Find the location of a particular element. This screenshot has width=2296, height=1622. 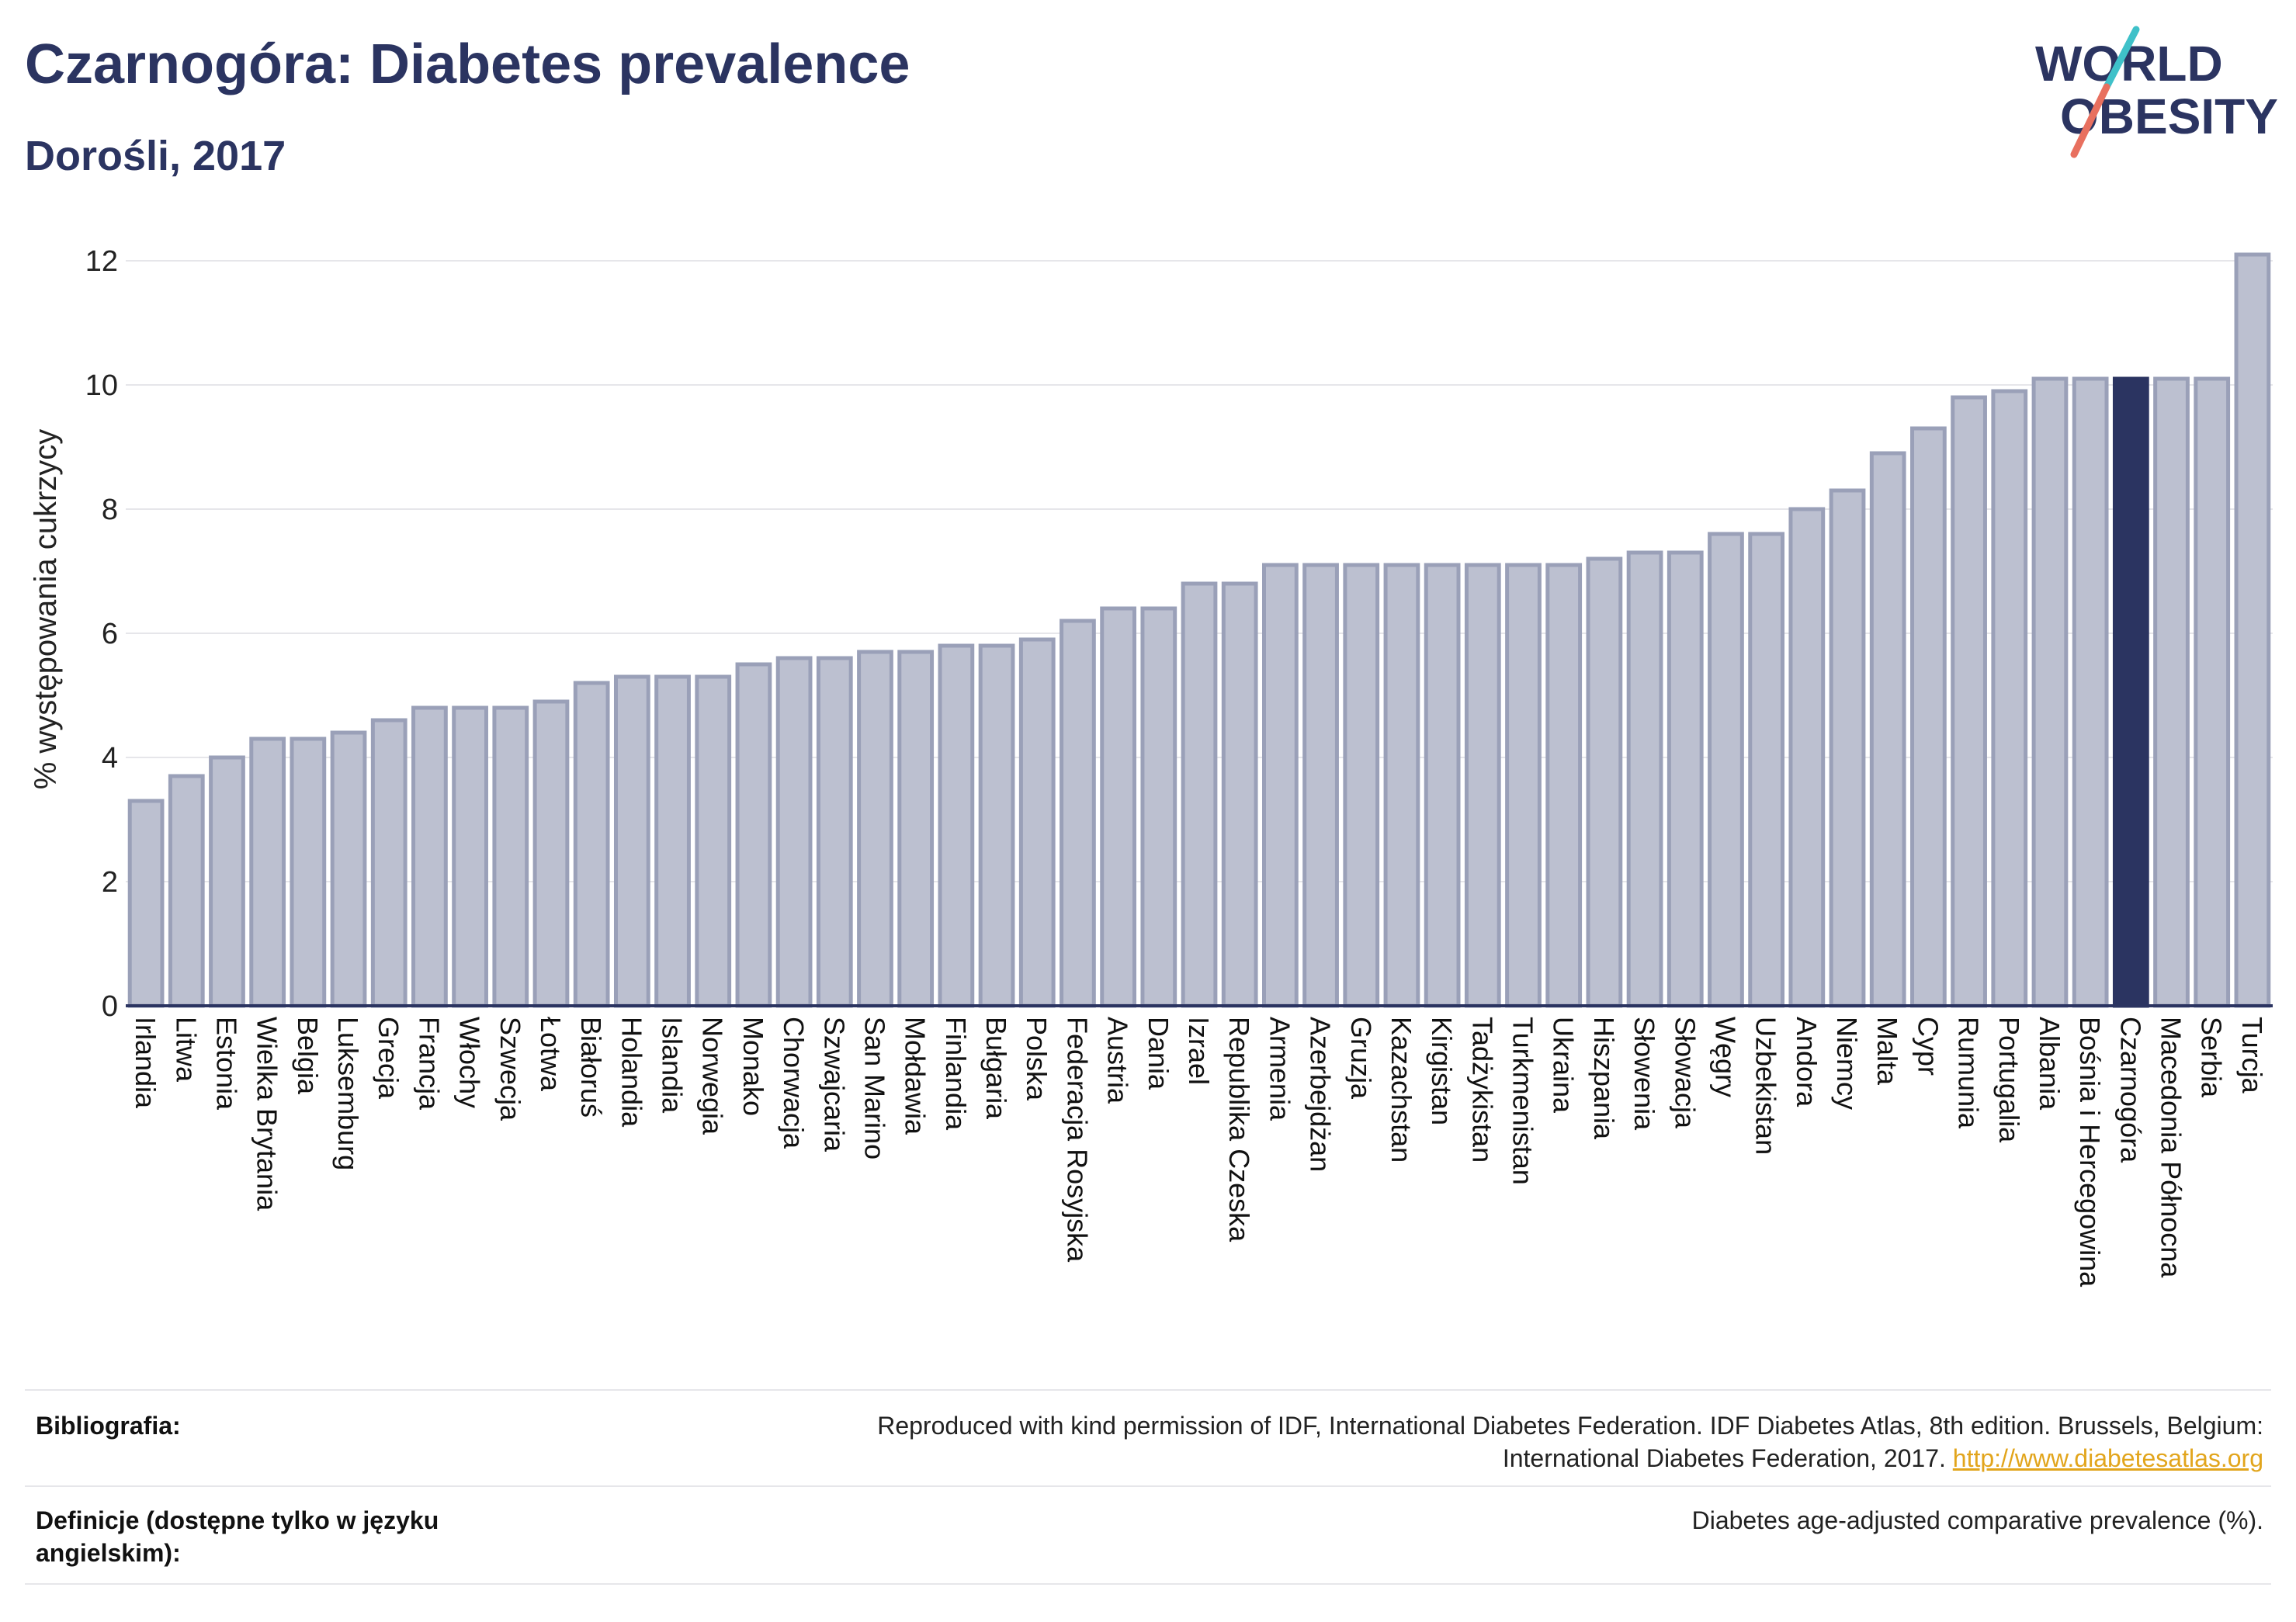

x-tick-label: Uzbekistan is located at coordinates (1766, 1086).